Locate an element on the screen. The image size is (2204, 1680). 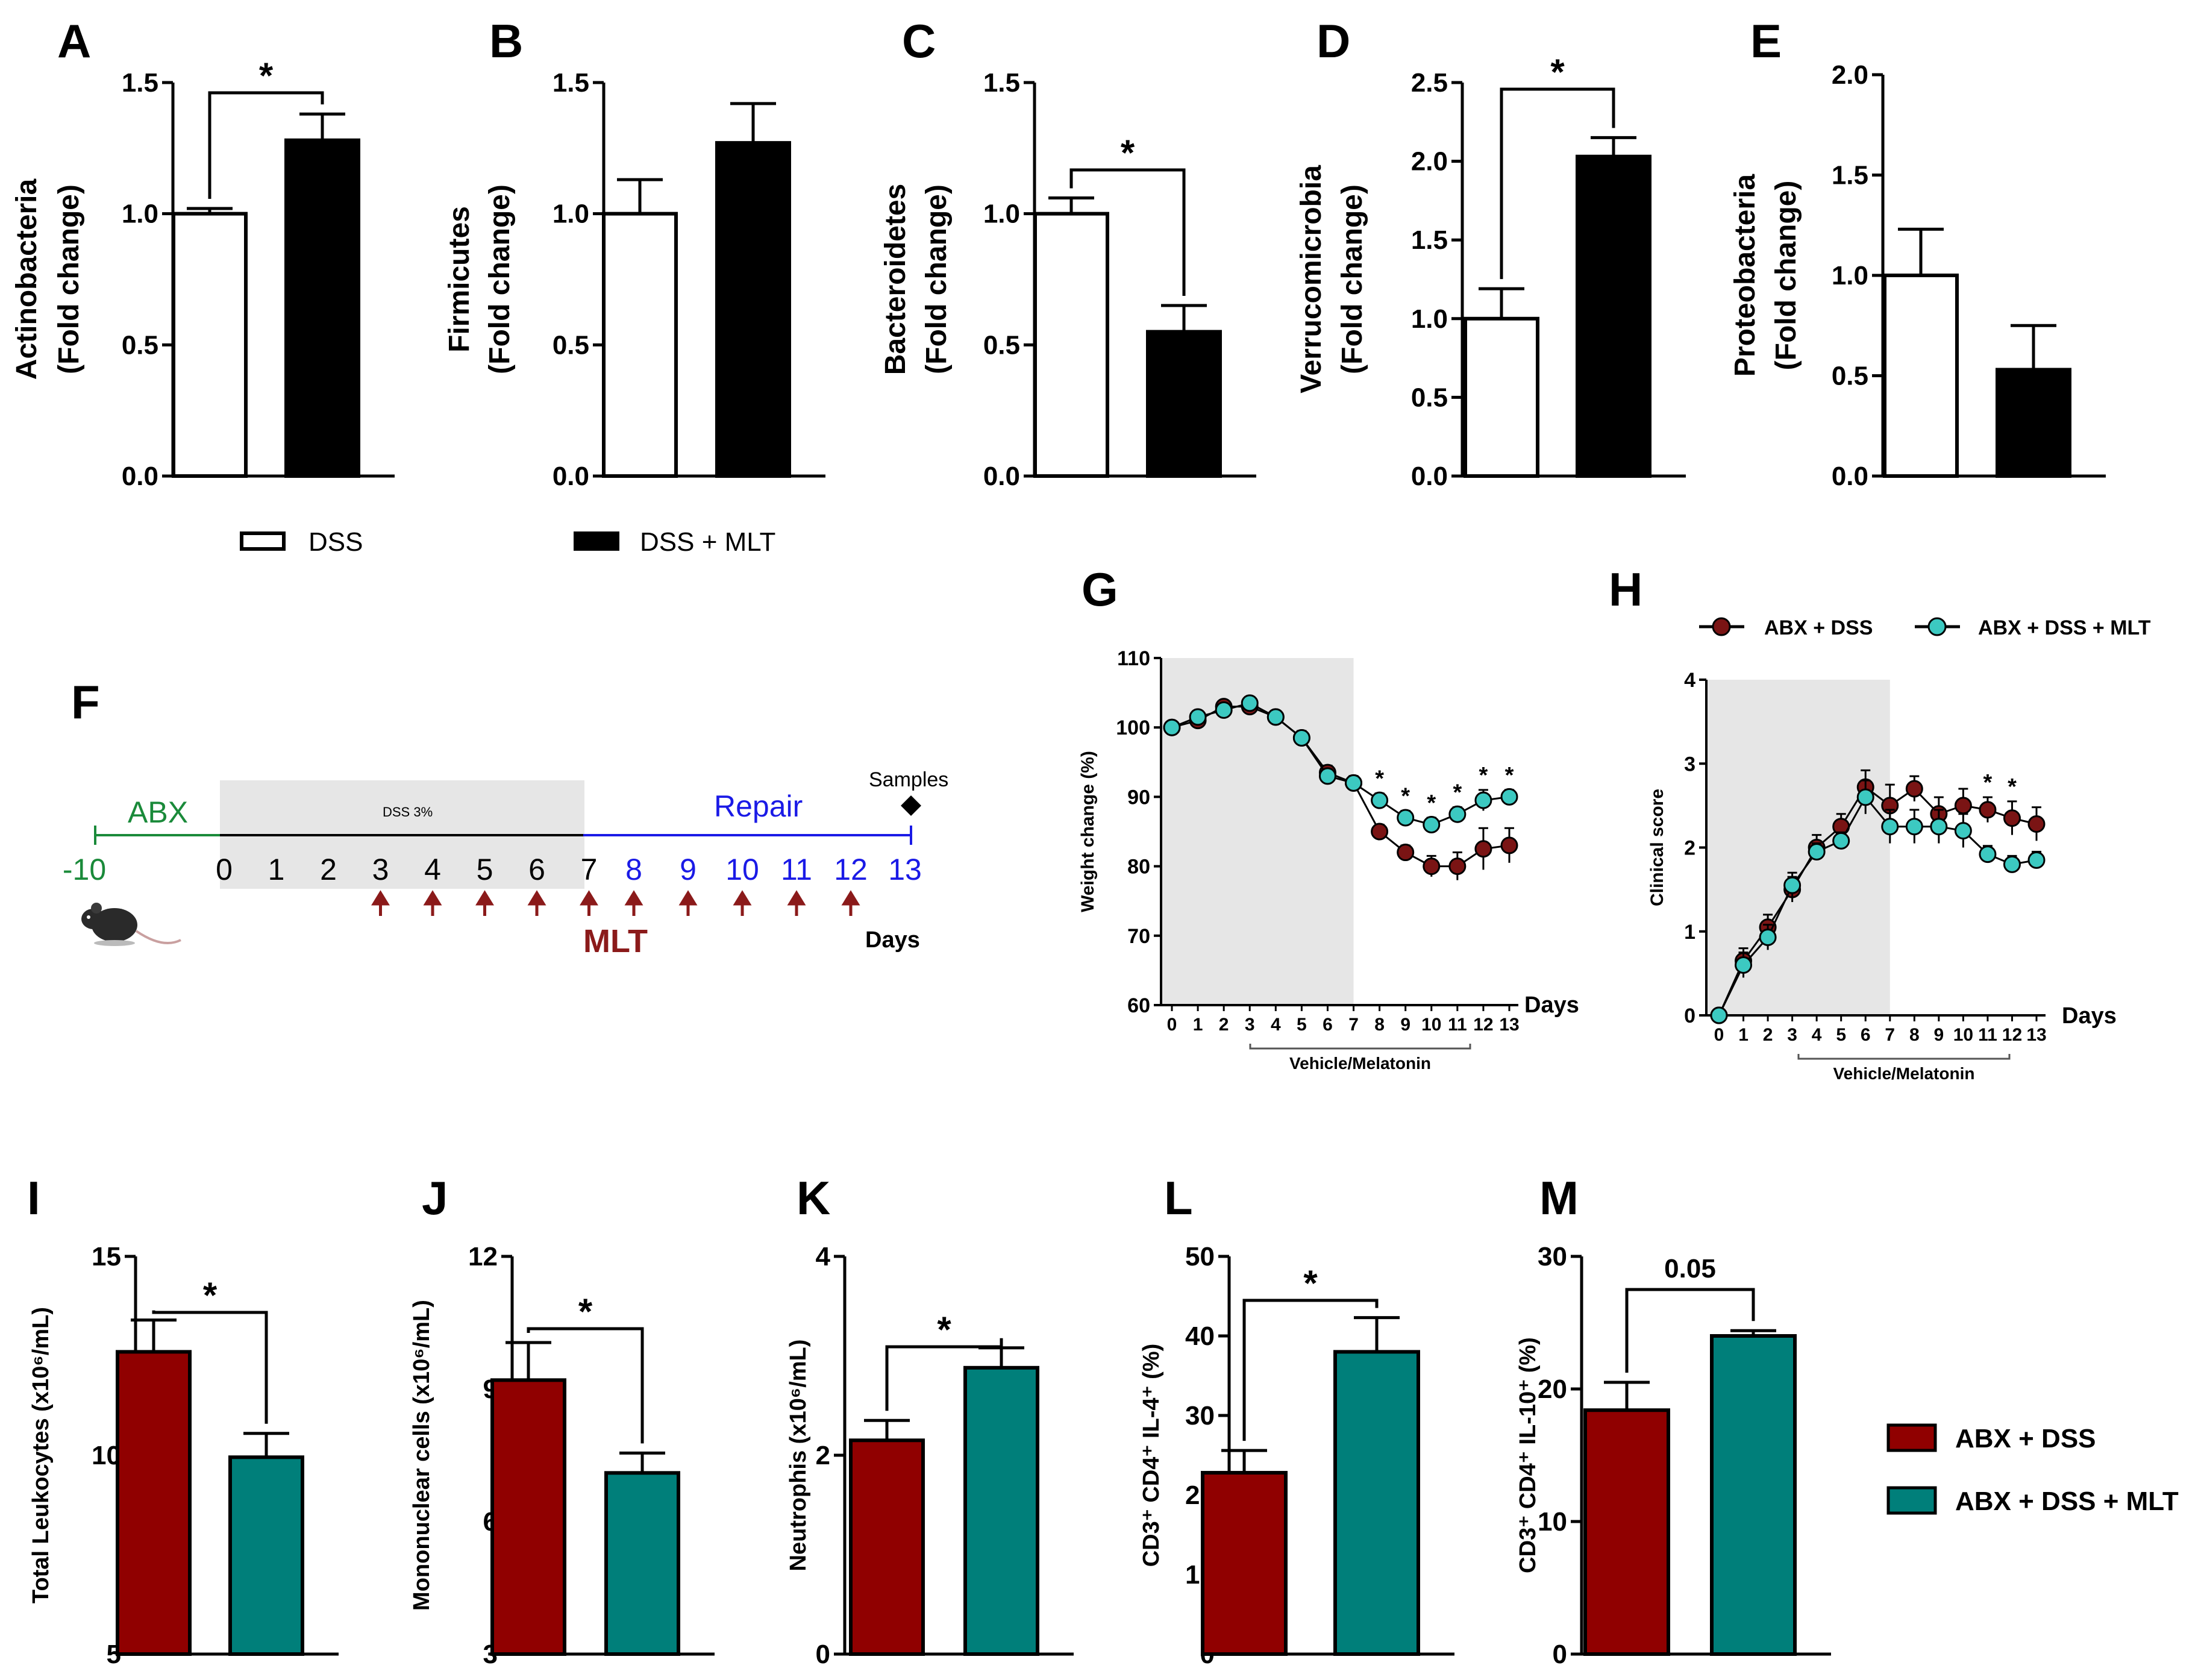
legend-swatch-abx-dss is located at coordinates (1911, 1437).